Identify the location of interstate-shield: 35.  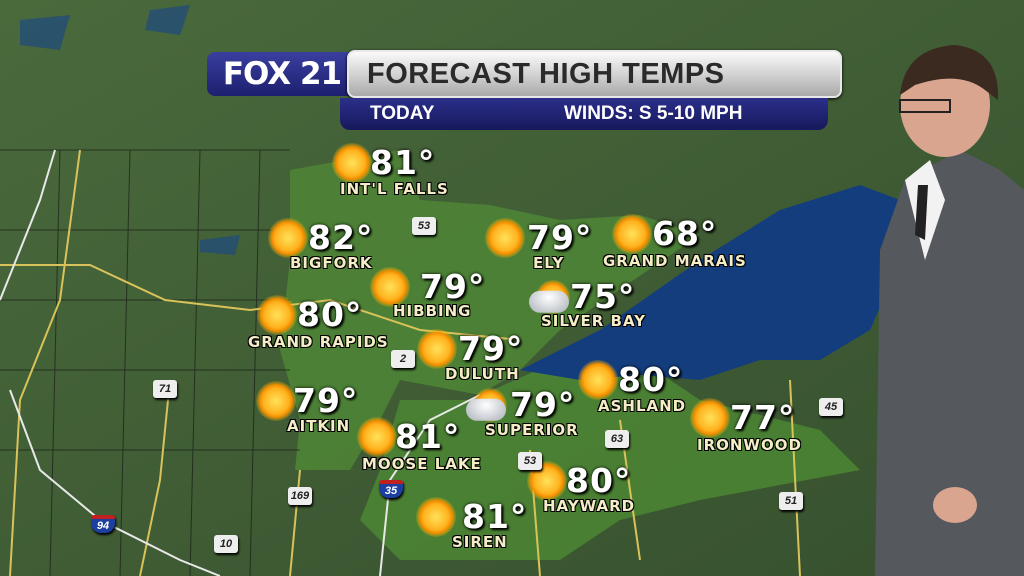
(391, 489).